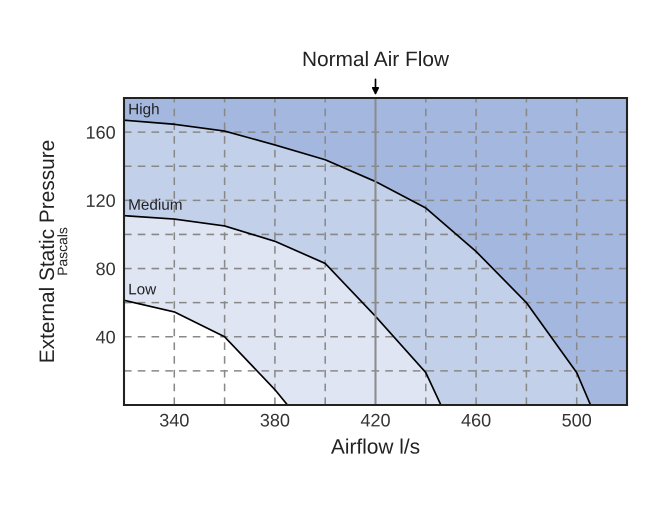 The height and width of the screenshot is (514, 646). What do you see at coordinates (142, 289) in the screenshot?
I see `series-label: Low` at bounding box center [142, 289].